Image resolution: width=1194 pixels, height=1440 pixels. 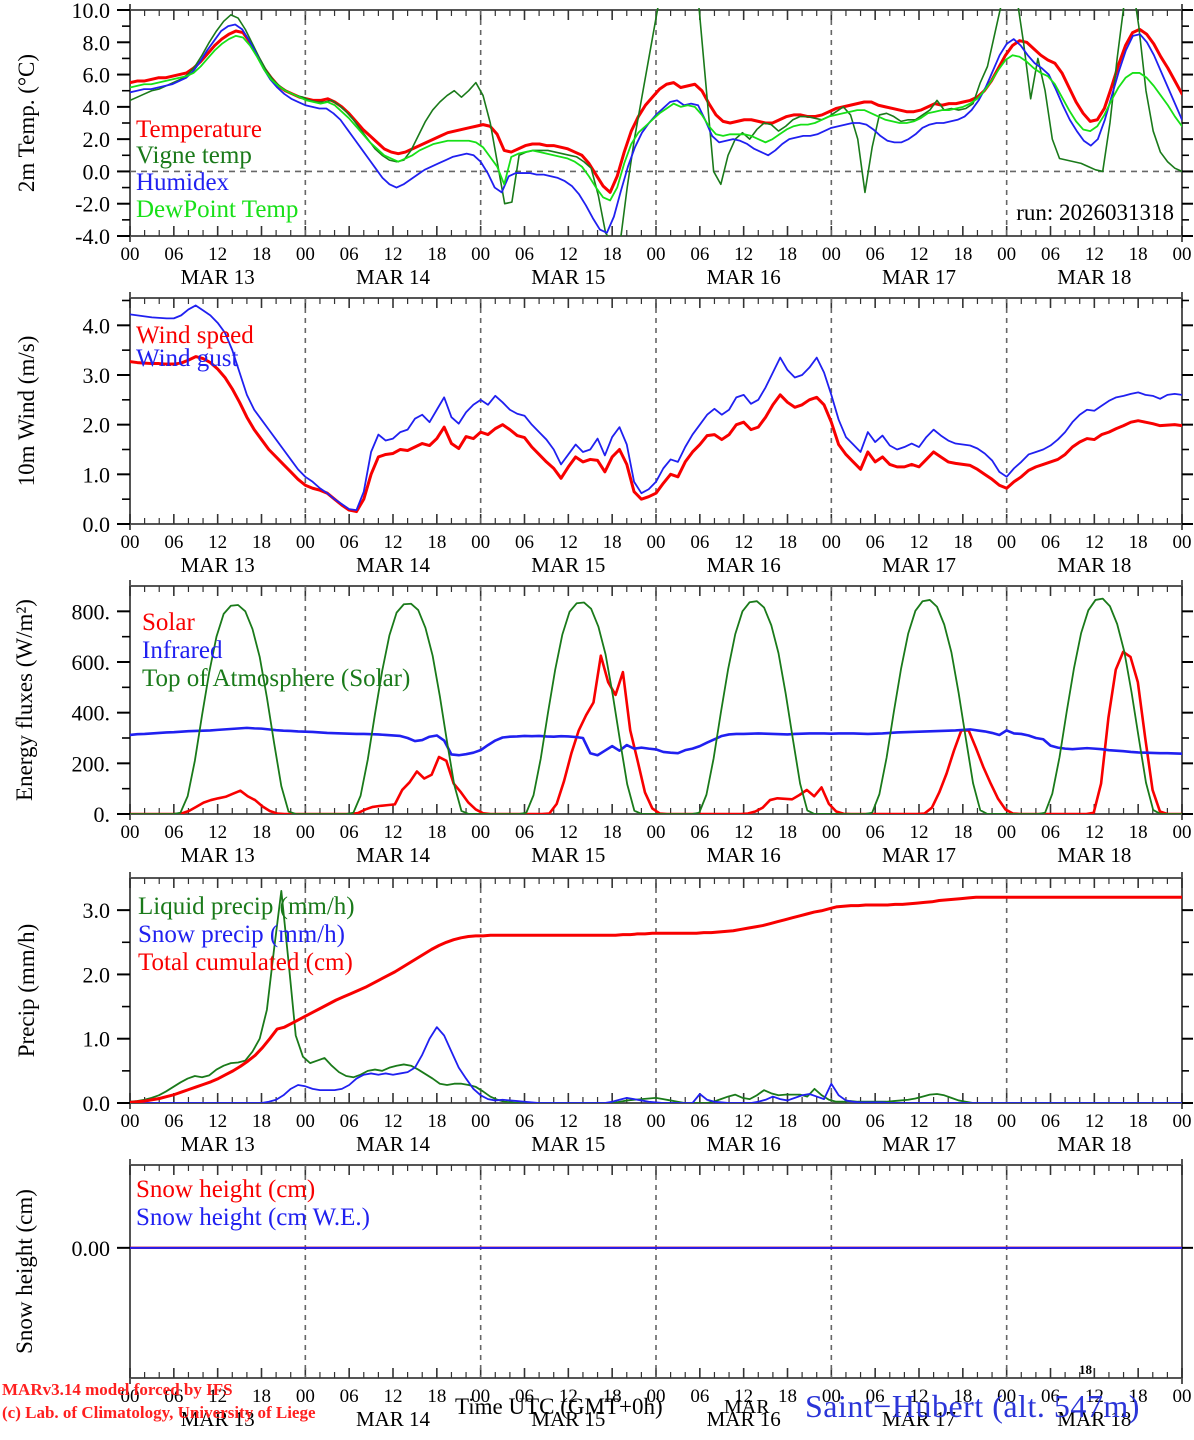 I want to click on y-tick-label: 800., so click(x=91, y=611).